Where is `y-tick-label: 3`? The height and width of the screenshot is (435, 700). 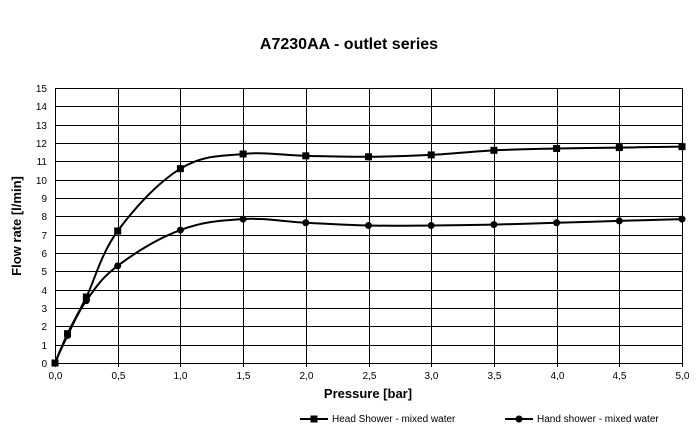
y-tick-label: 3 is located at coordinates (44, 309).